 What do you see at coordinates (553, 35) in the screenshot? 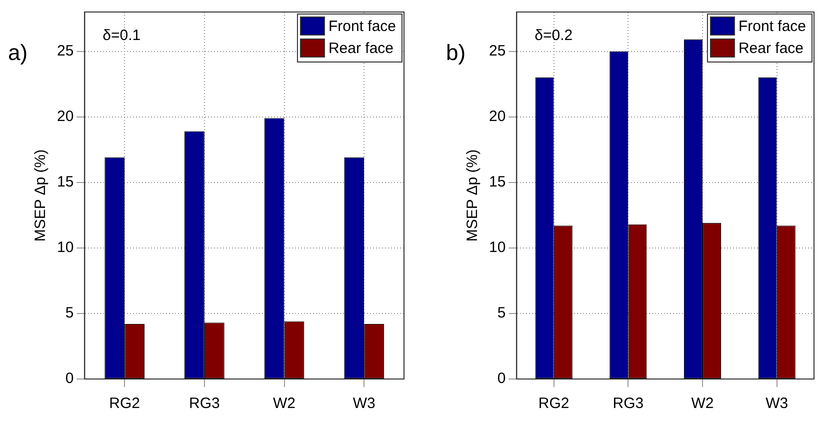
I see `annotation: δ=0.2` at bounding box center [553, 35].